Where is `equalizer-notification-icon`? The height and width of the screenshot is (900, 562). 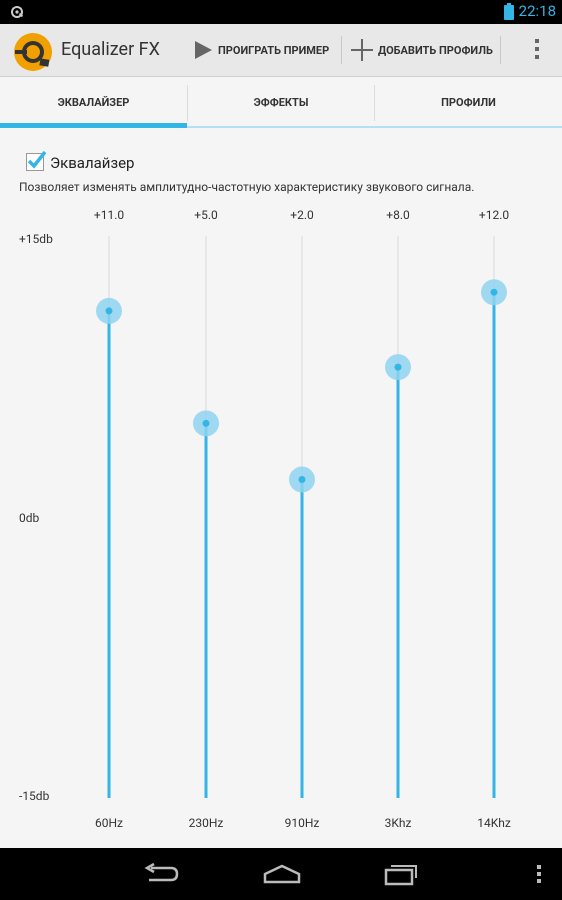
equalizer-notification-icon is located at coordinates (17, 13).